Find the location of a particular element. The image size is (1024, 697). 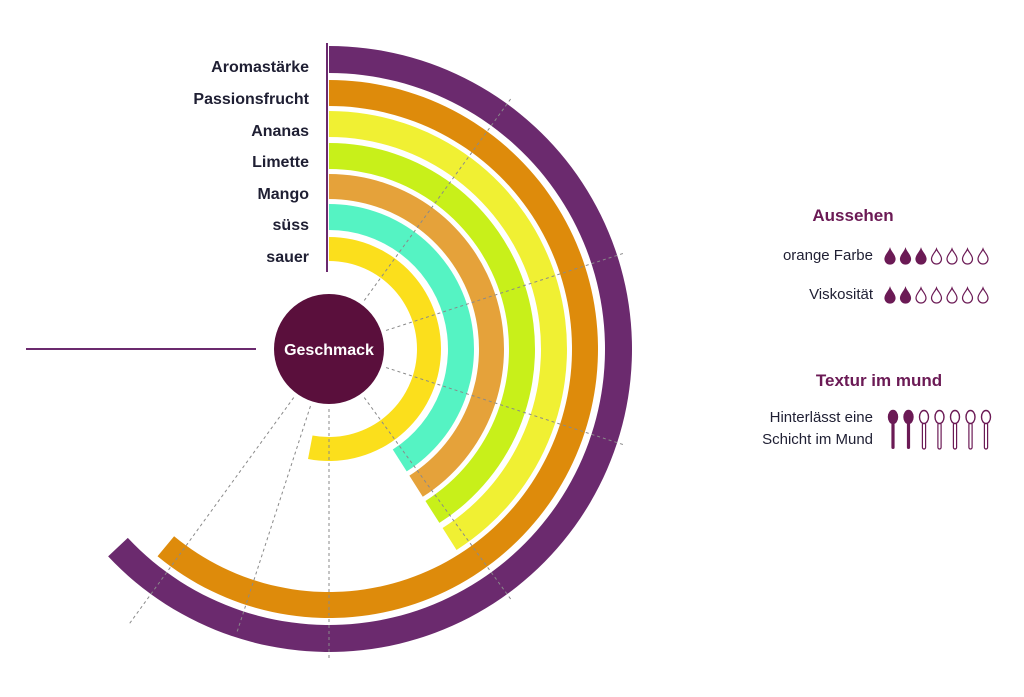

orange-farbe-label: orange Farbe is located at coordinates (828, 255).